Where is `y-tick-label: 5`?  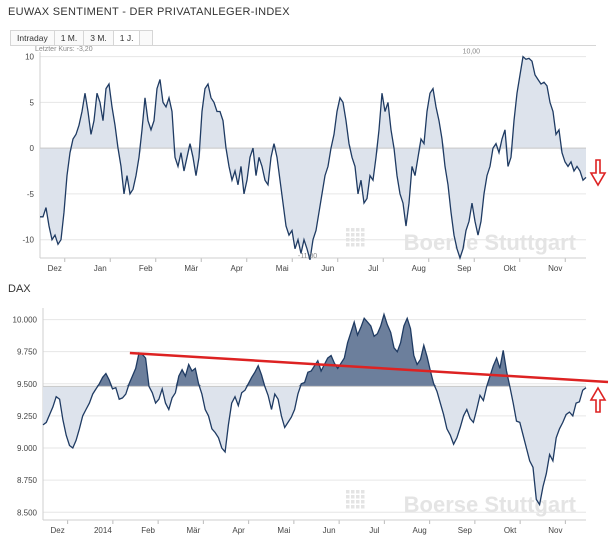
y-tick-label: 5 is located at coordinates (32, 102).